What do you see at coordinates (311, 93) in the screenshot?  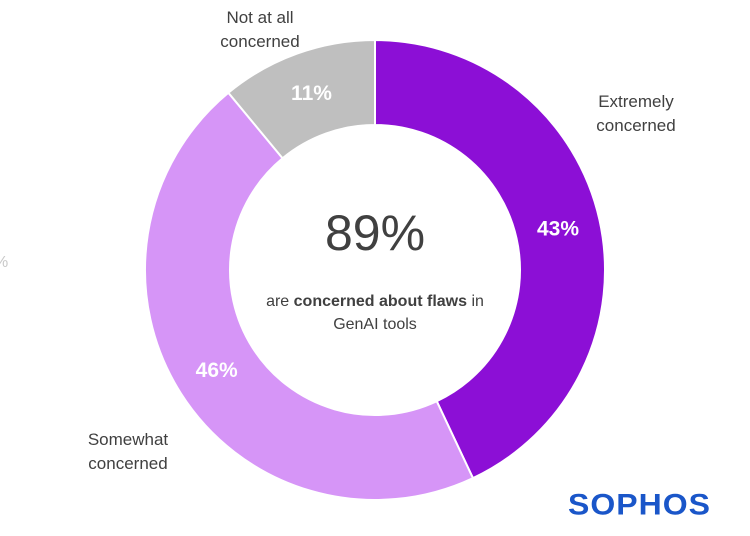 I see `slice-label-not-at-all-concerned: 11%` at bounding box center [311, 93].